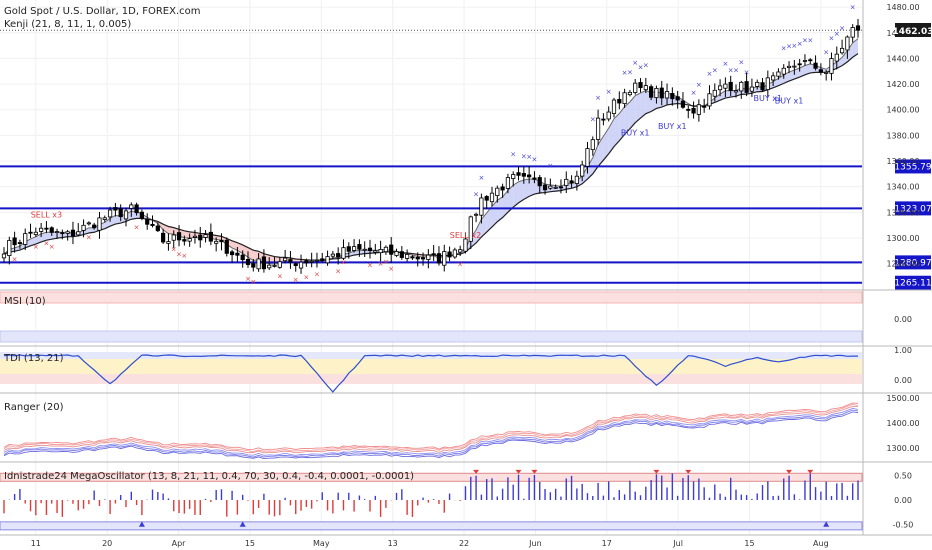 This screenshot has height=550, width=932. I want to click on price-tick-label: 1440.00, so click(902, 58).